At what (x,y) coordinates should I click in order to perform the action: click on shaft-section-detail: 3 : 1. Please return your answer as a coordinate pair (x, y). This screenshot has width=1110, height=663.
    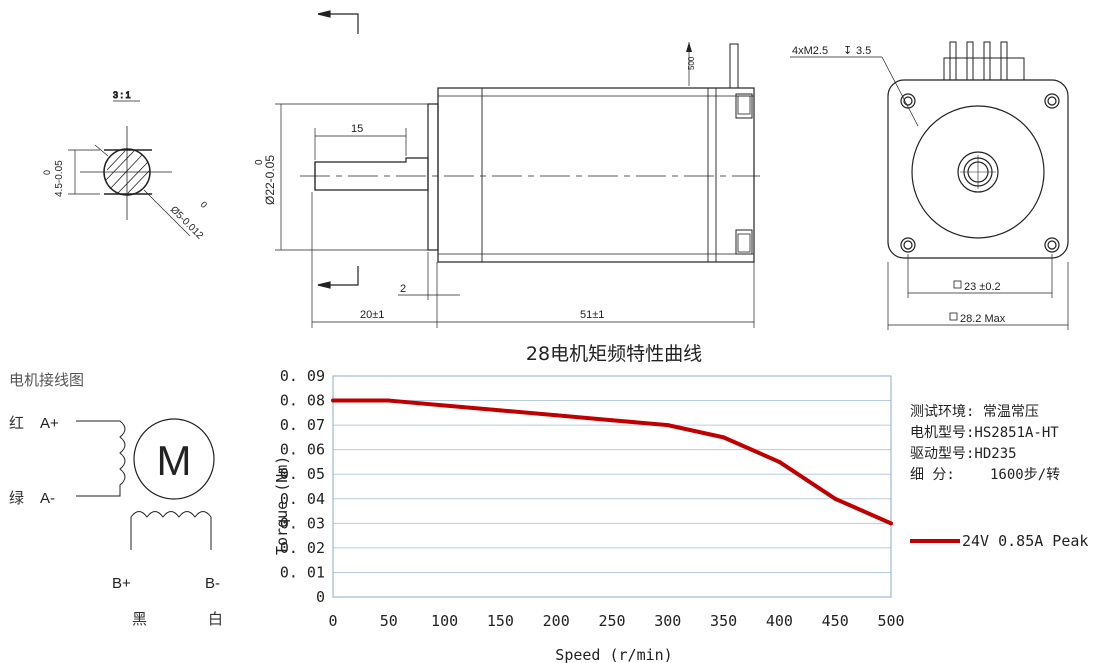
    Looking at the image, I should click on (129, 163).